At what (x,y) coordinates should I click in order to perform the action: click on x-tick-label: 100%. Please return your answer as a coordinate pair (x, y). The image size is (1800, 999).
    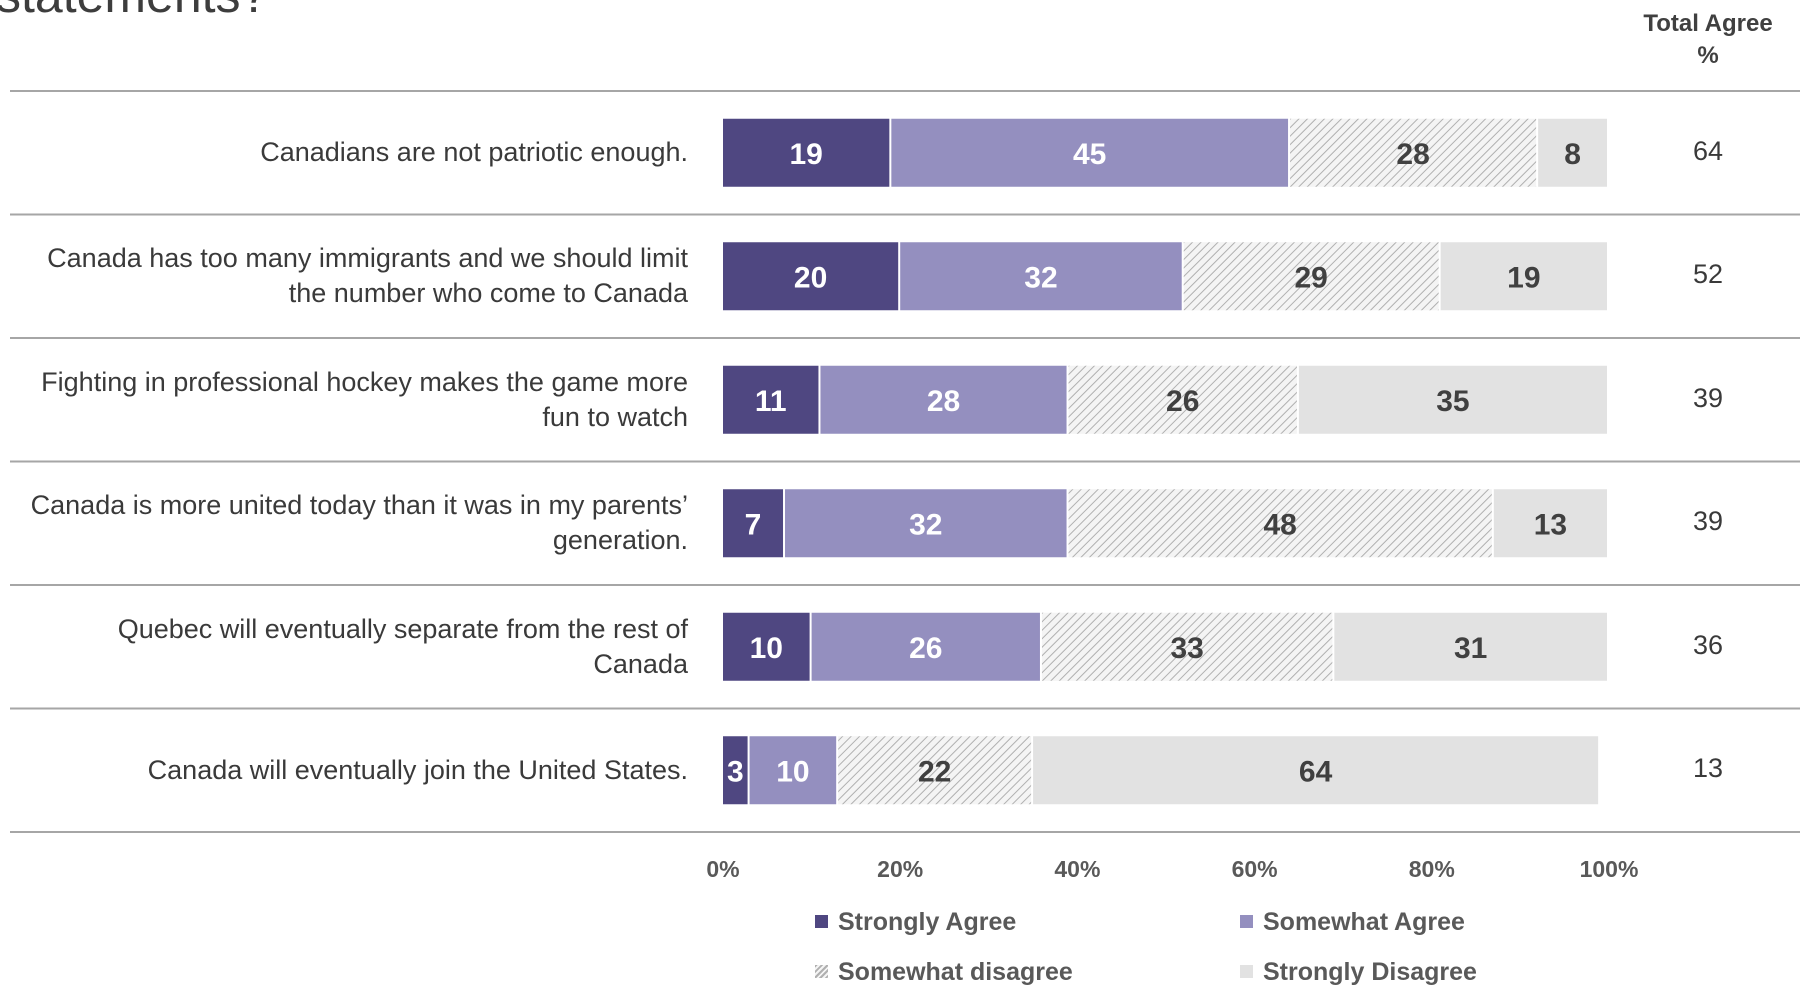
    Looking at the image, I should click on (1609, 869).